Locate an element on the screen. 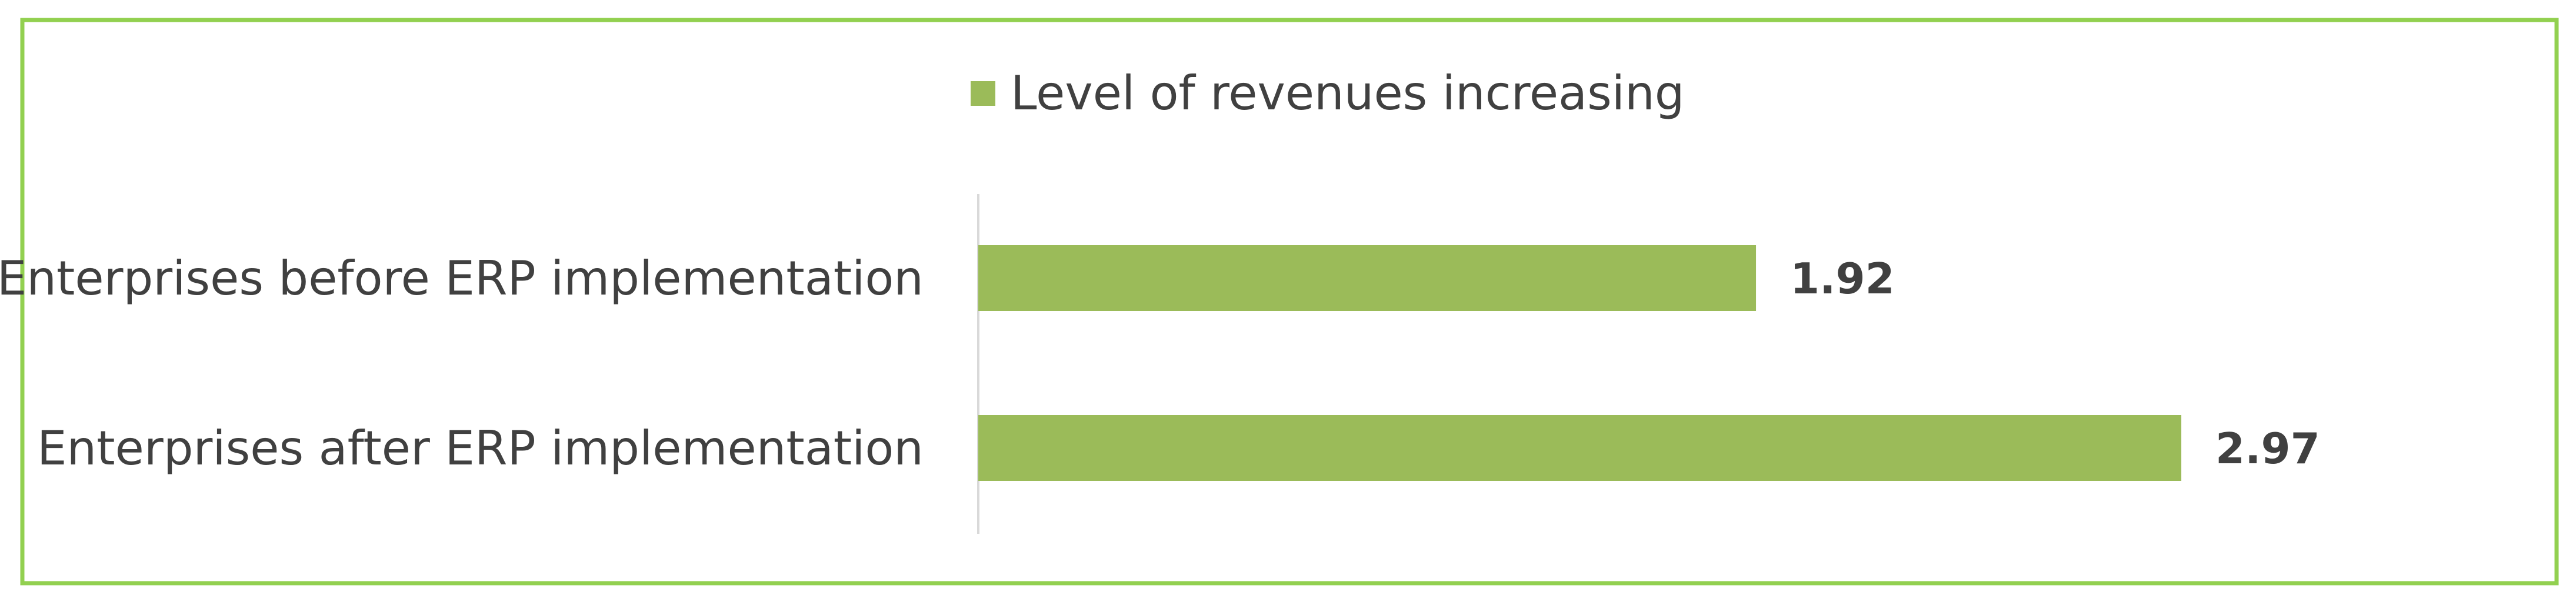  data-labels: 1.92 2.97 is located at coordinates (2055, 363).